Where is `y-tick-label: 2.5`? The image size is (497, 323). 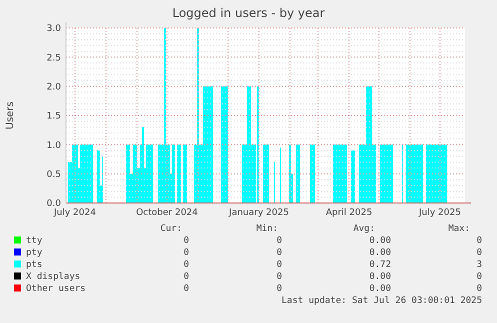 y-tick-label: 2.5 is located at coordinates (53, 58).